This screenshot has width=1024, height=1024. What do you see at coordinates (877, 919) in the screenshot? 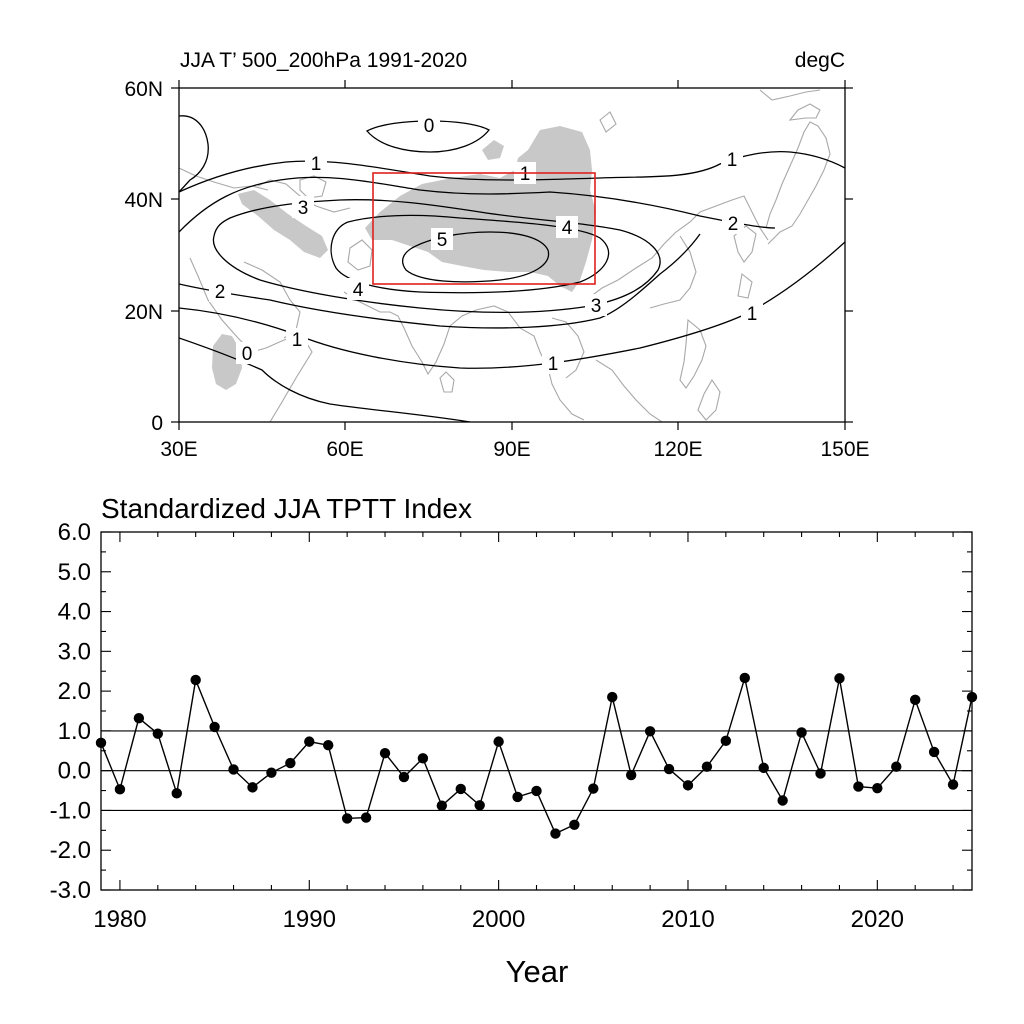
I see `x-tick-label: 2020` at bounding box center [877, 919].